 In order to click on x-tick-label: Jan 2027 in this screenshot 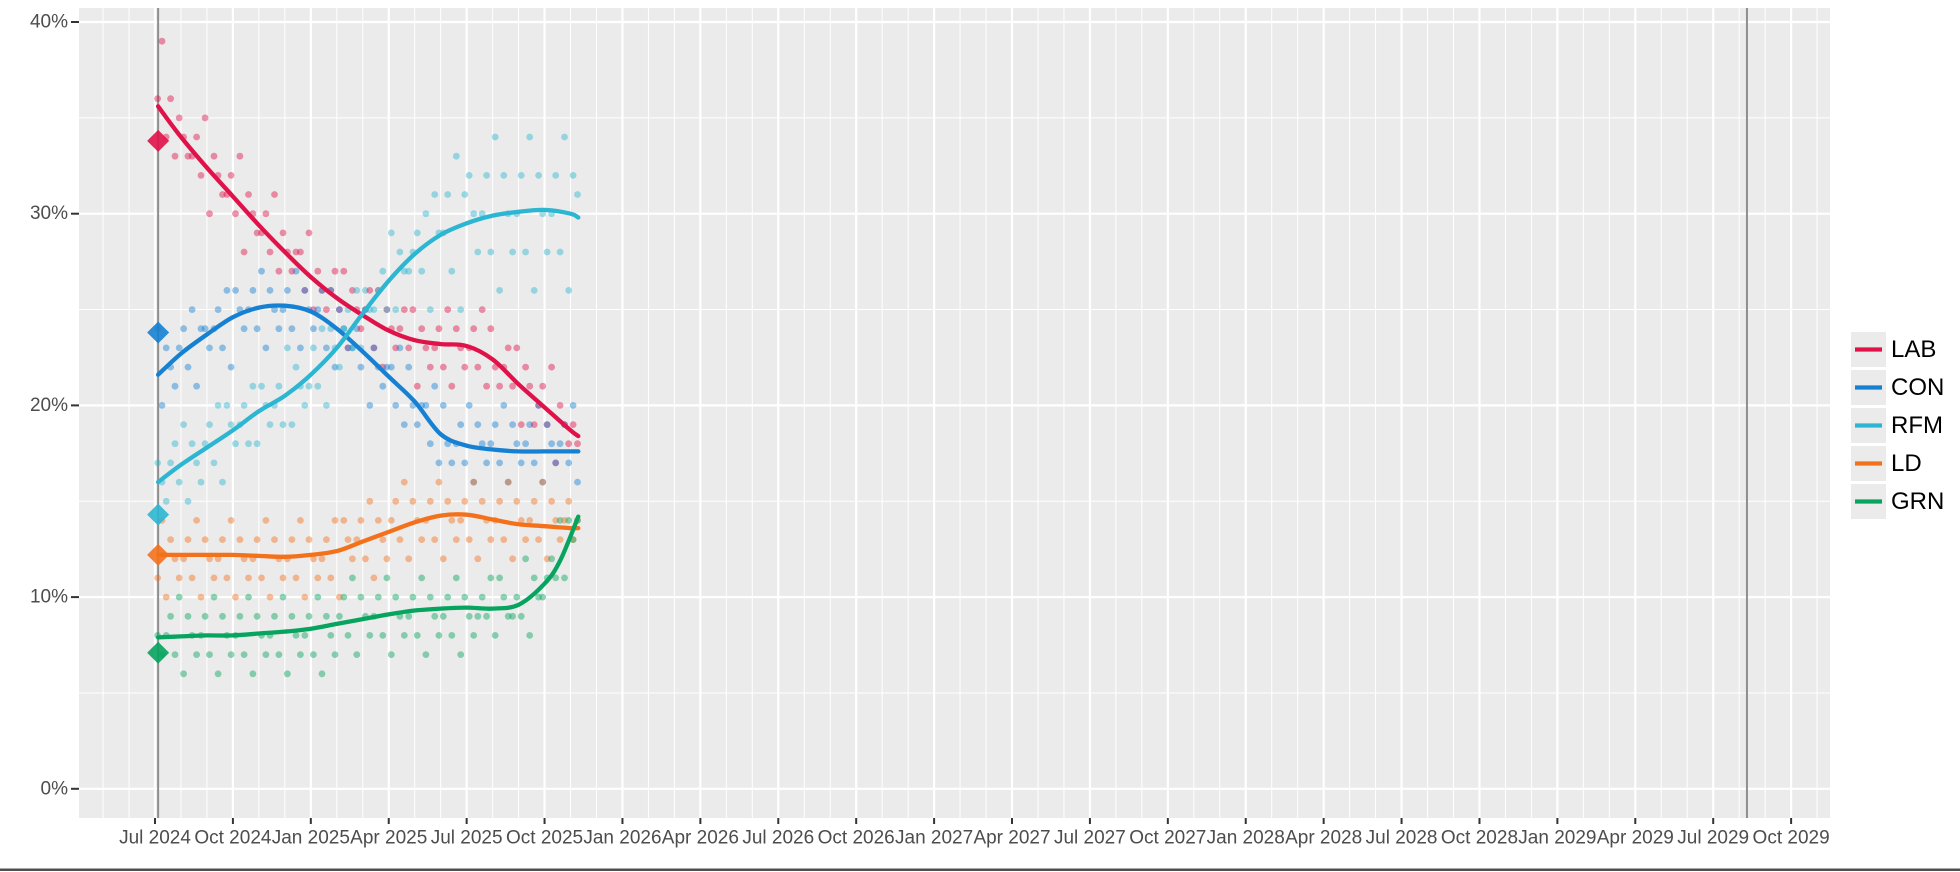, I will do `click(934, 838)`.